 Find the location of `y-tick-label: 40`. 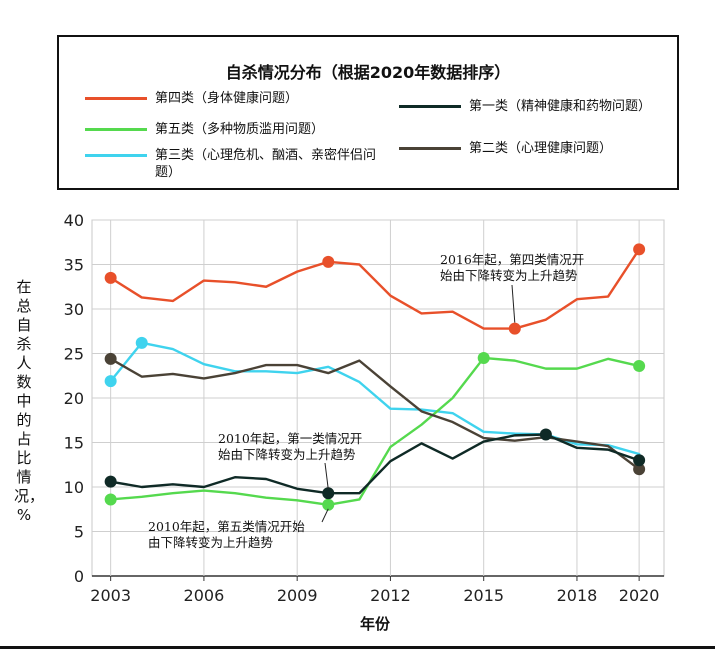

y-tick-label: 40 is located at coordinates (74, 220).